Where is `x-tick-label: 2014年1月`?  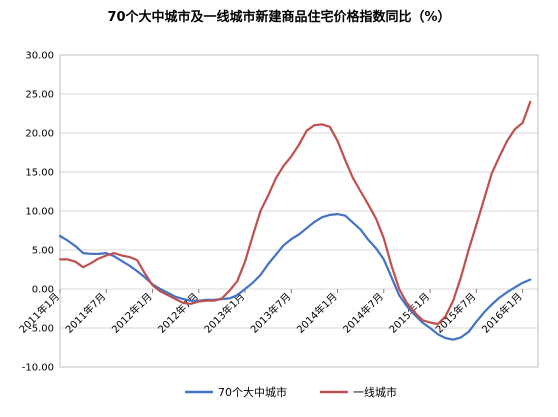
x-tick-label: 2014年1月 is located at coordinates (317, 313).